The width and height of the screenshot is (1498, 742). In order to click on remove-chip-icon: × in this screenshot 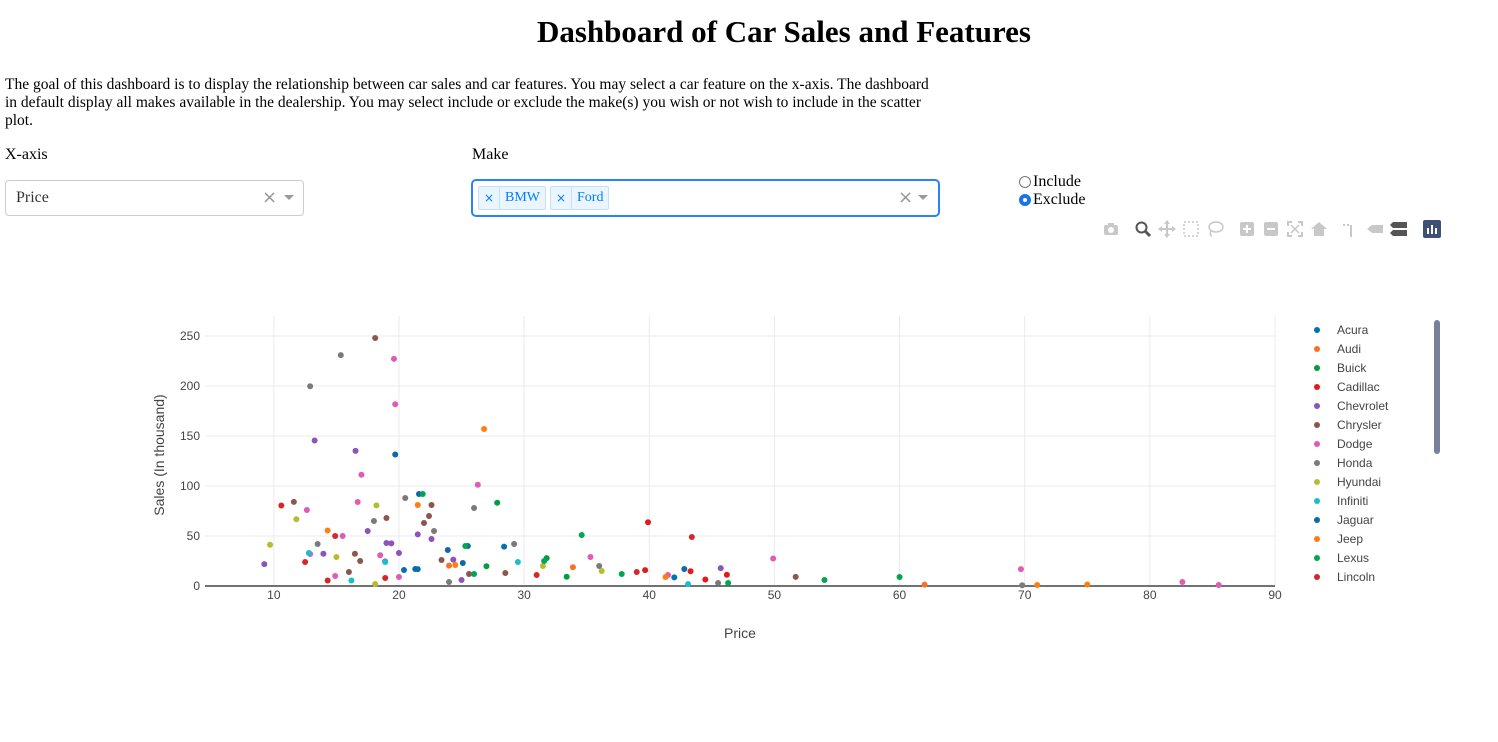, I will do `click(489, 198)`.